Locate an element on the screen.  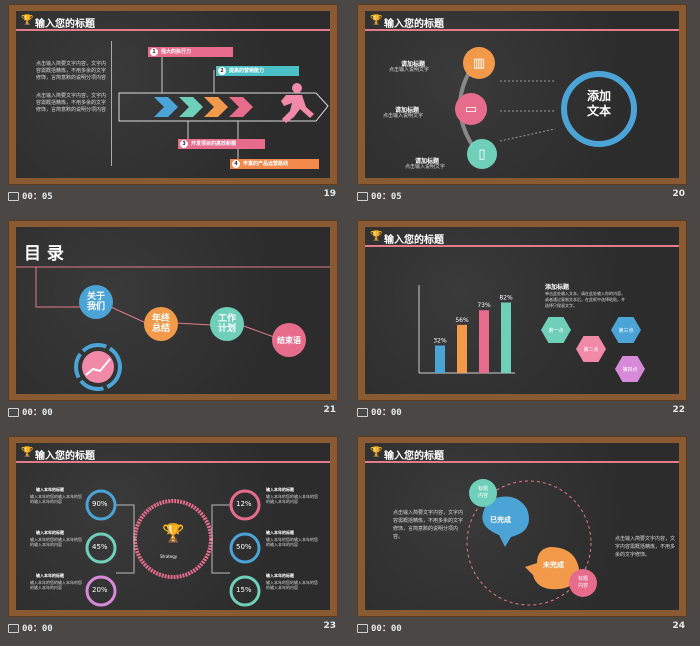
pct-right-2: 50% is located at coordinates (244, 547).